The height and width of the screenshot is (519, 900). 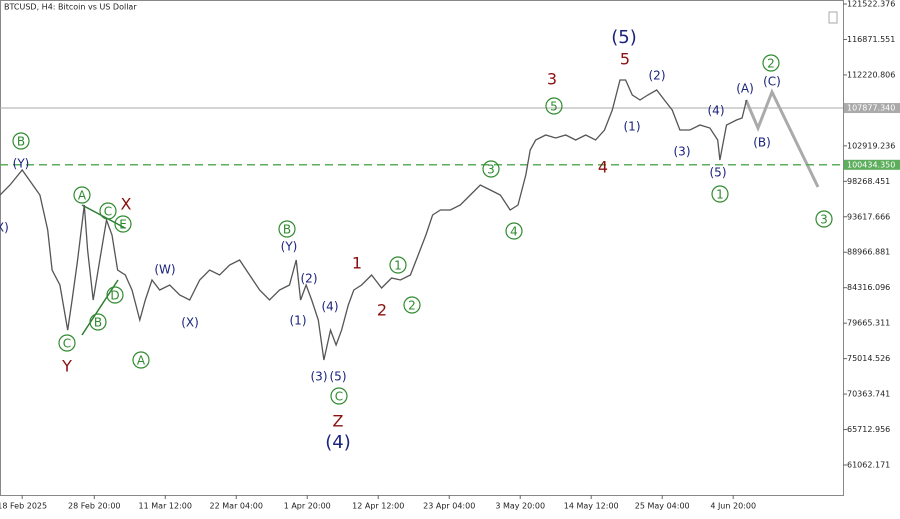 What do you see at coordinates (868, 323) in the screenshot?
I see `y-tick-label: 79665.311` at bounding box center [868, 323].